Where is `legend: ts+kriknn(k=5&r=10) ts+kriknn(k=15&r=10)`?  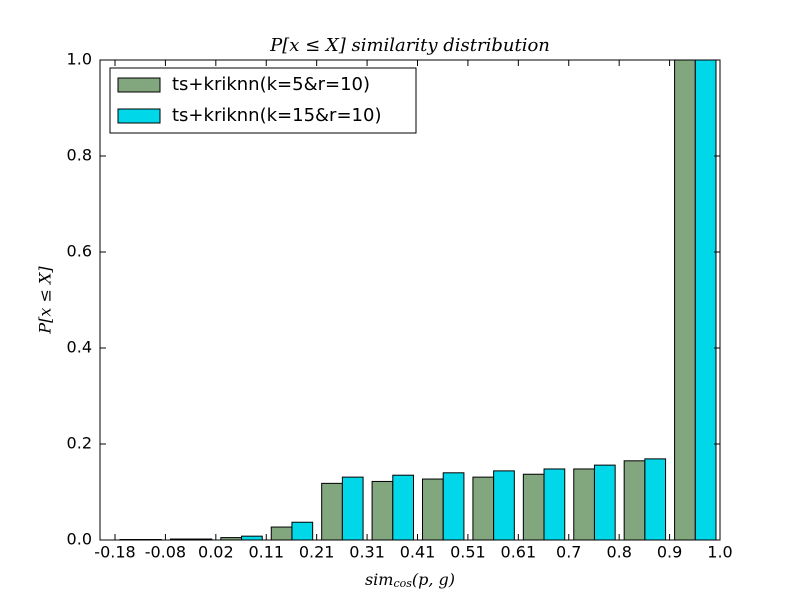
legend: ts+kriknn(k=5&r=10) ts+kriknn(k=15&r=10) is located at coordinates (263, 100).